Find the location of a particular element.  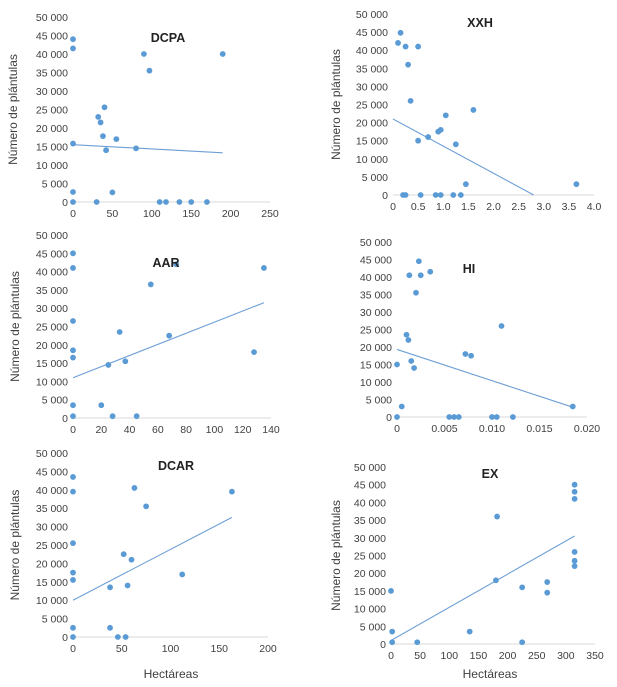

x-tick-label: 0.020 is located at coordinates (587, 429).